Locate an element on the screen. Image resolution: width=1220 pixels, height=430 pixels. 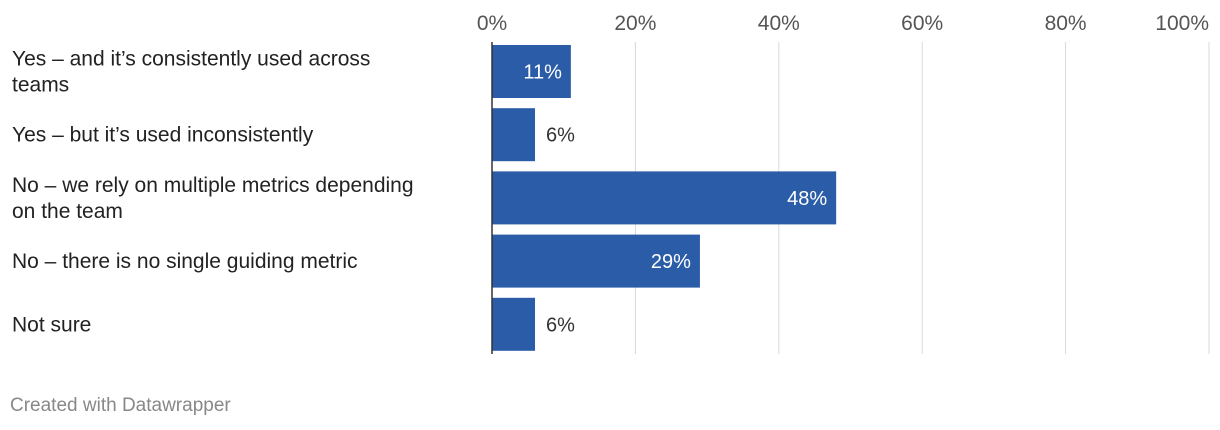
category-label-line: Not sure is located at coordinates (51, 324).